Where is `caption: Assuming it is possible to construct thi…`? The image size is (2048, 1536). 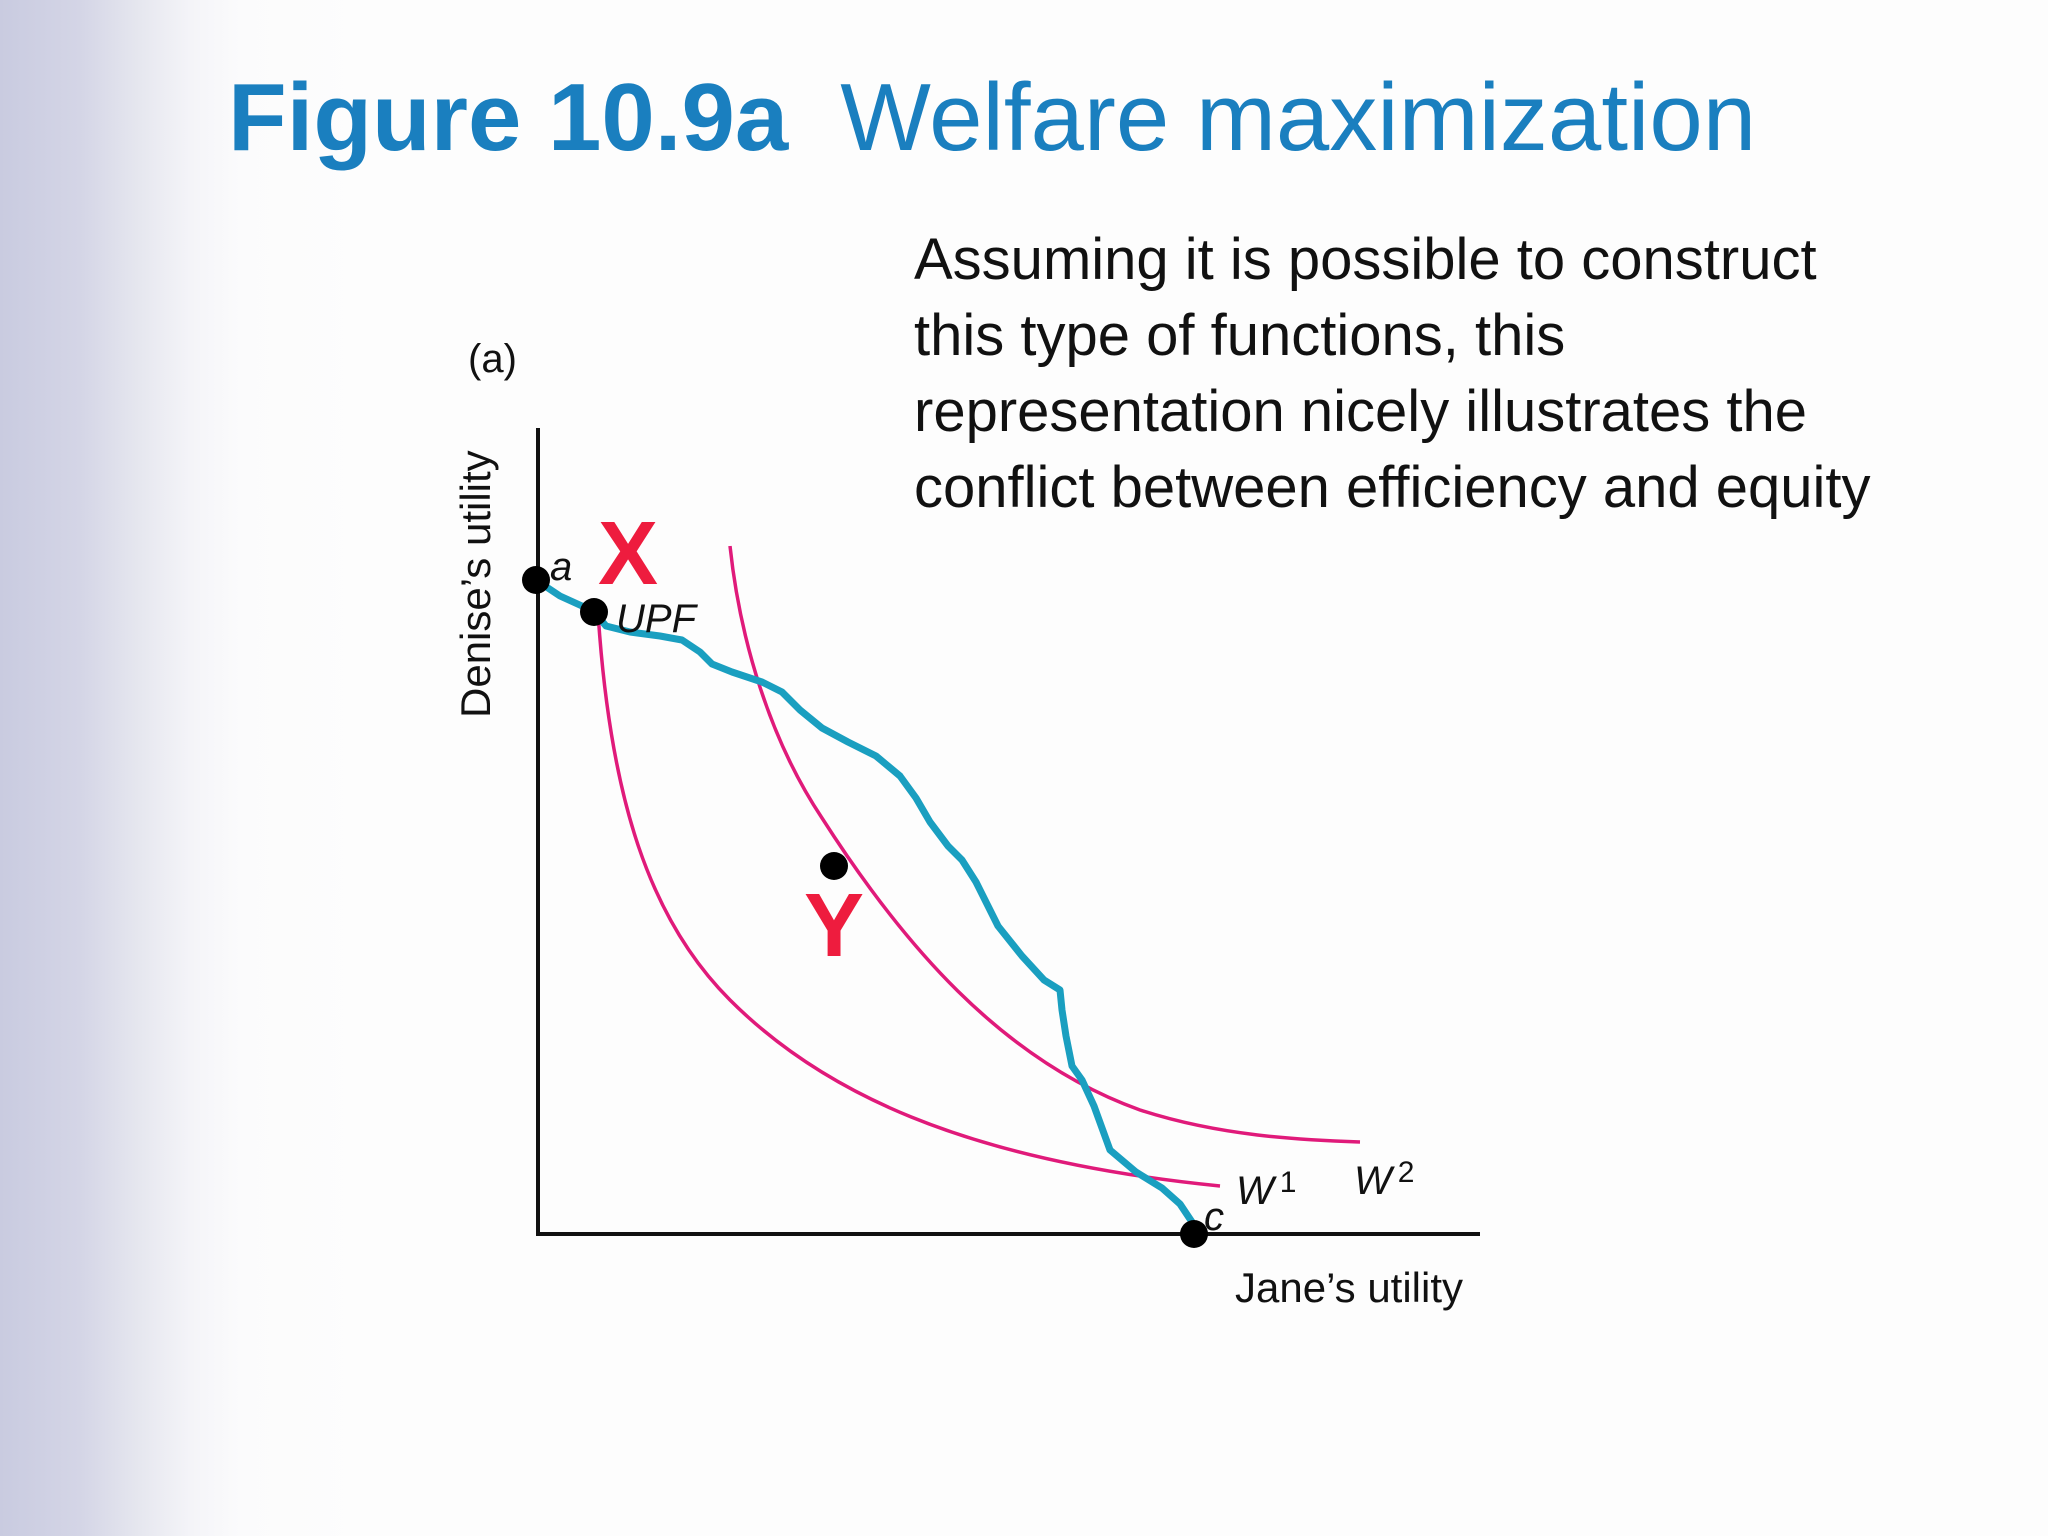
caption: Assuming it is possible to construct thi… is located at coordinates (1464, 374).